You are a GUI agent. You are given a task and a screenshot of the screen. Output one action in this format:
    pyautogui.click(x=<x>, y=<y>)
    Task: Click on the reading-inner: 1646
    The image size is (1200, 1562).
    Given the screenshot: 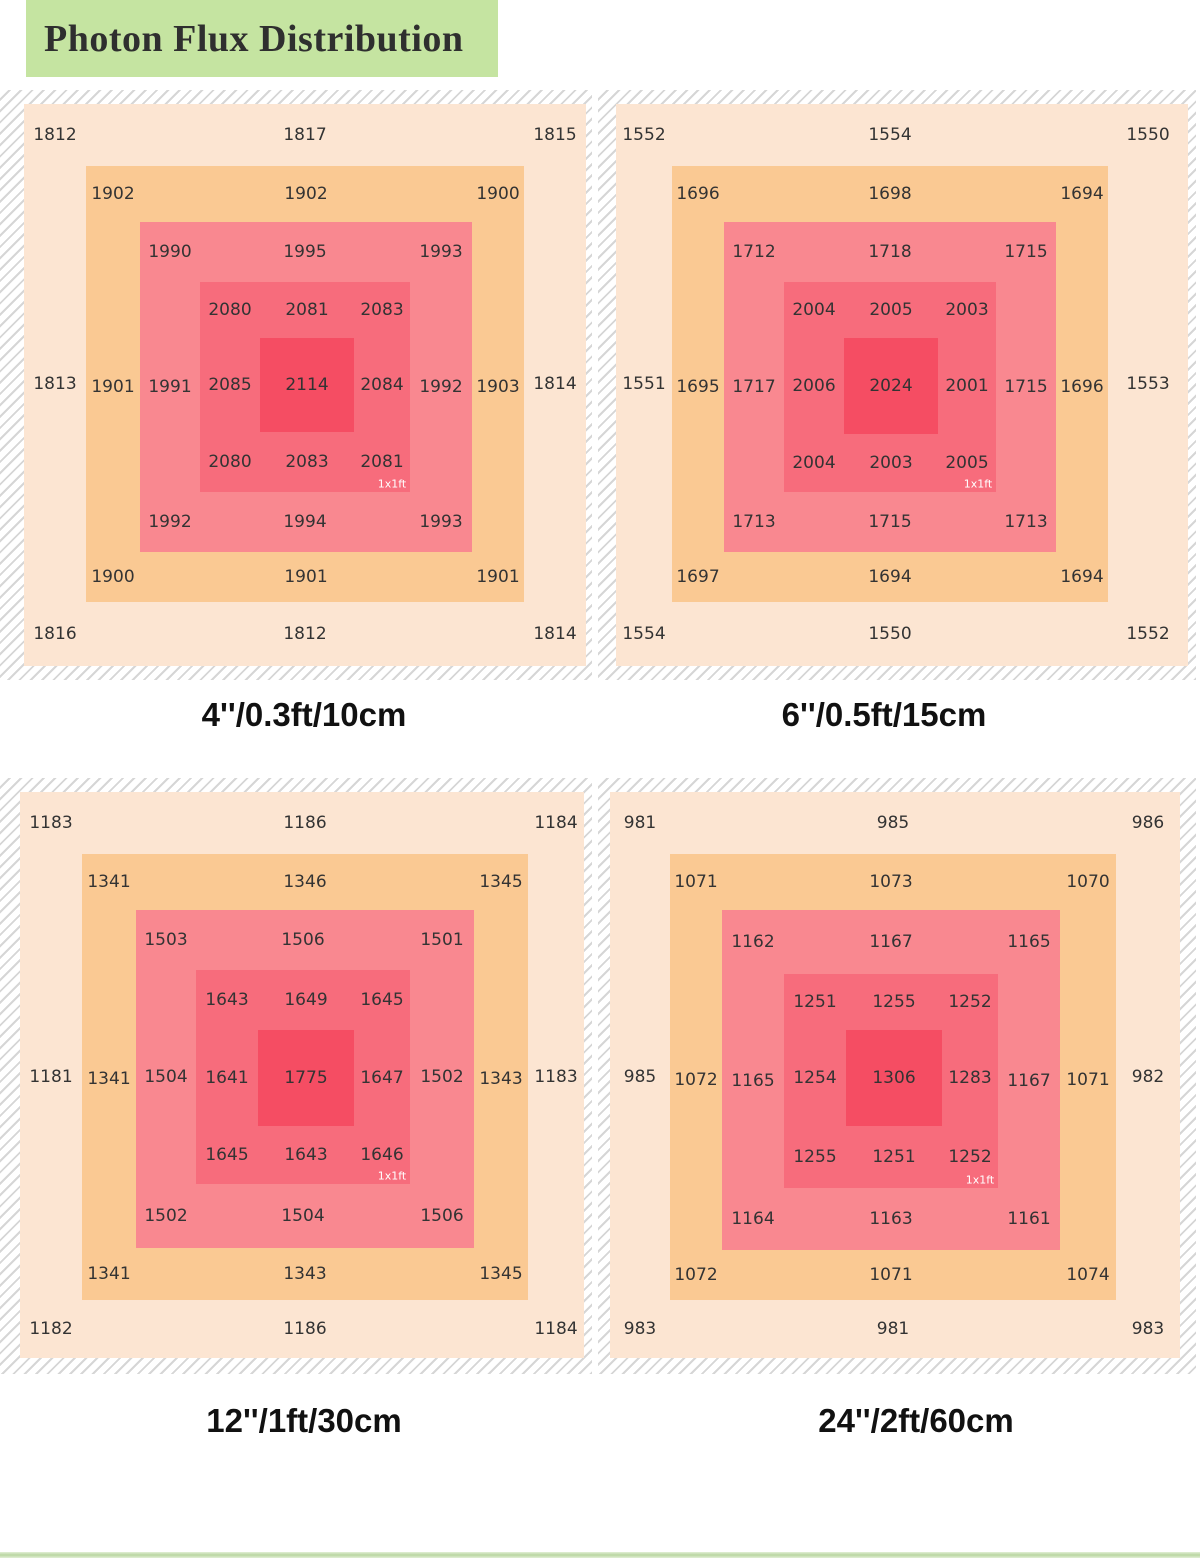 What is the action you would take?
    pyautogui.click(x=382, y=1155)
    